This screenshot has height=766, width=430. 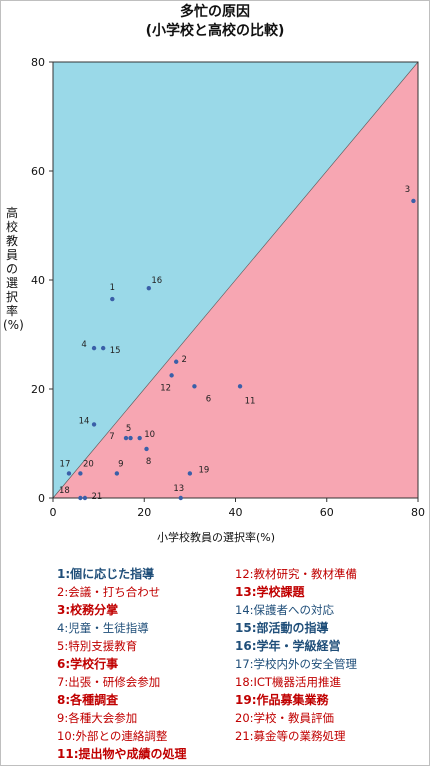 I want to click on y-tick-label: 20, so click(x=38, y=389).